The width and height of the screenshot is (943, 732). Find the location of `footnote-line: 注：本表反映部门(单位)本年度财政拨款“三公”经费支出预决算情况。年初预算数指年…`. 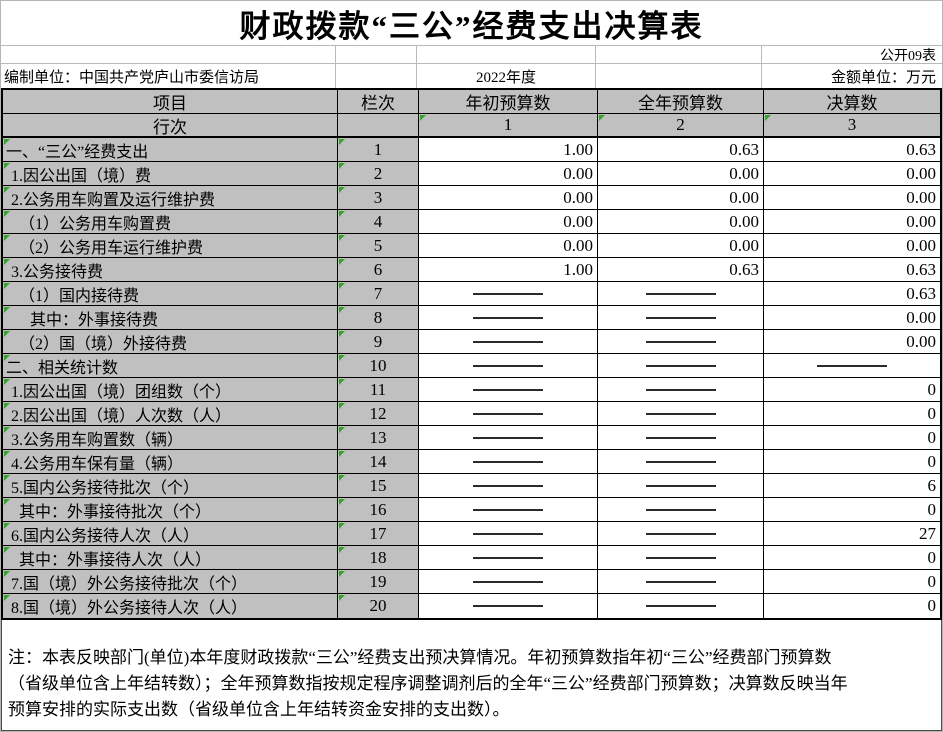

footnote-line: 注：本表反映部门(单位)本年度财政拨款“三公”经费支出预决算情况。年初预算数指年… is located at coordinates (420, 657).